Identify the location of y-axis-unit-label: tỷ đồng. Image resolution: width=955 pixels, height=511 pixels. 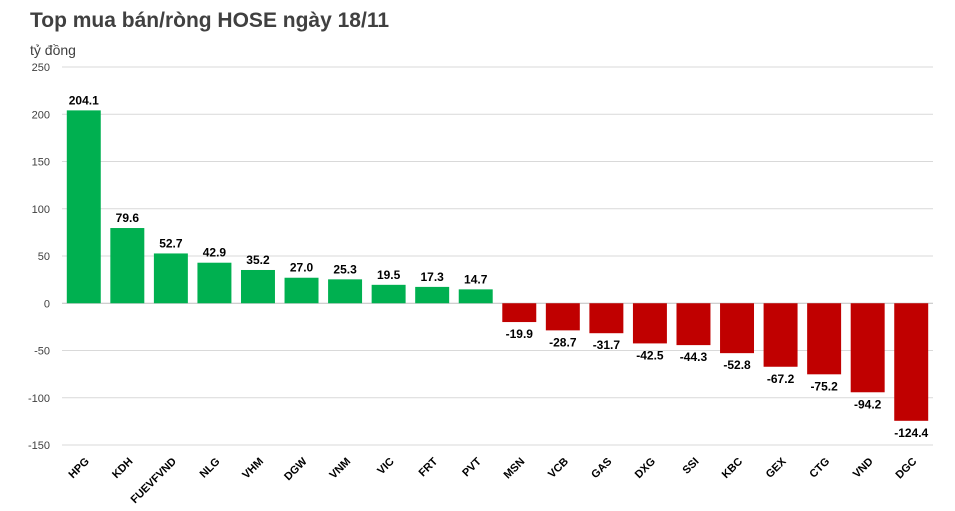
(53, 50).